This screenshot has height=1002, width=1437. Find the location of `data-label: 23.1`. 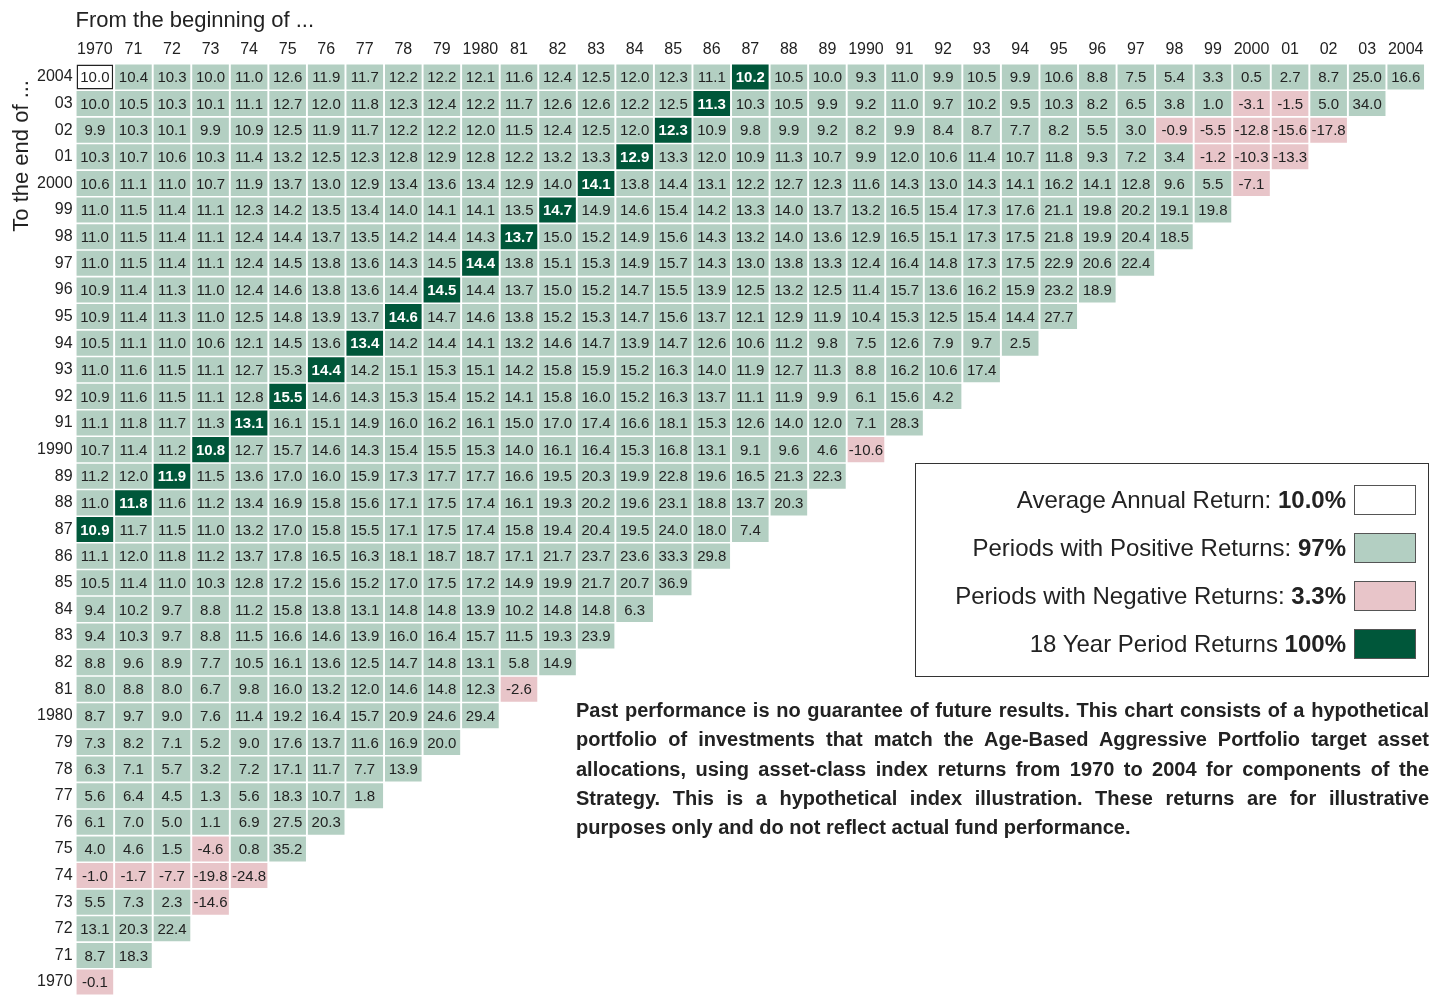

data-label: 23.1 is located at coordinates (673, 503).